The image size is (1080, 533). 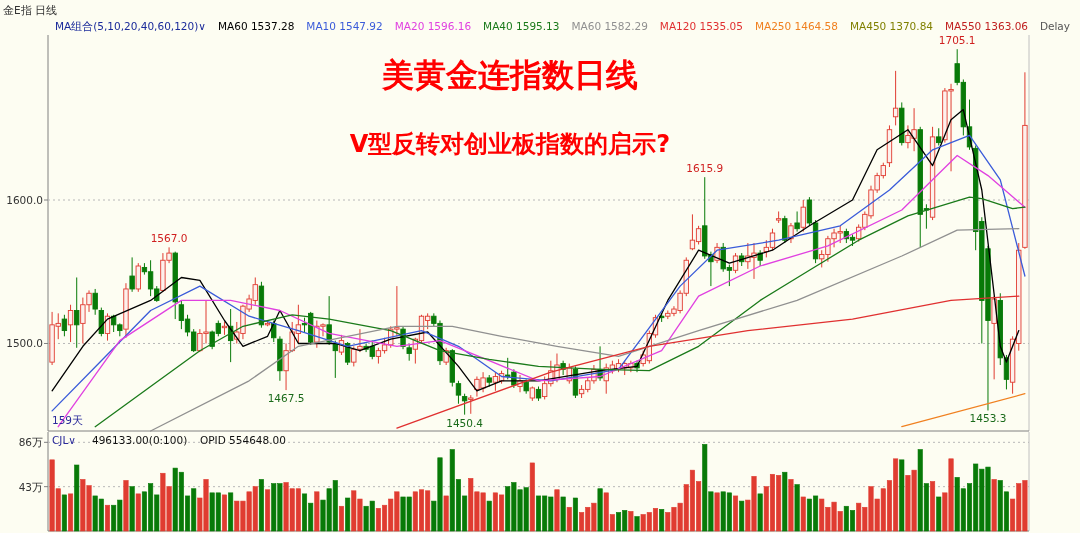 I want to click on text: MA550 1363.06, so click(x=987, y=26).